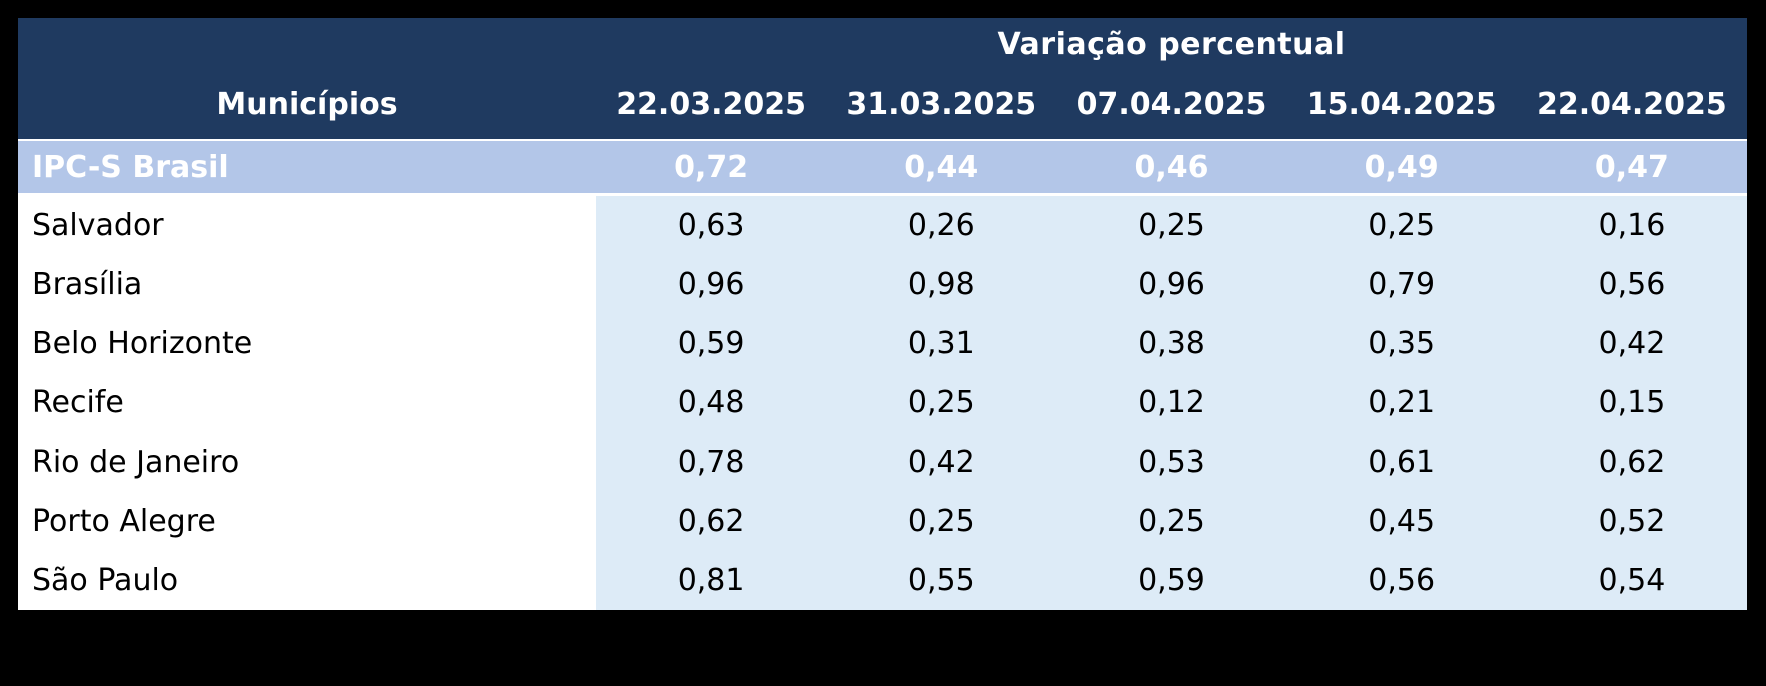 This screenshot has width=1766, height=686. Describe the element at coordinates (307, 226) in the screenshot. I see `municipality-label: Salvador` at that location.